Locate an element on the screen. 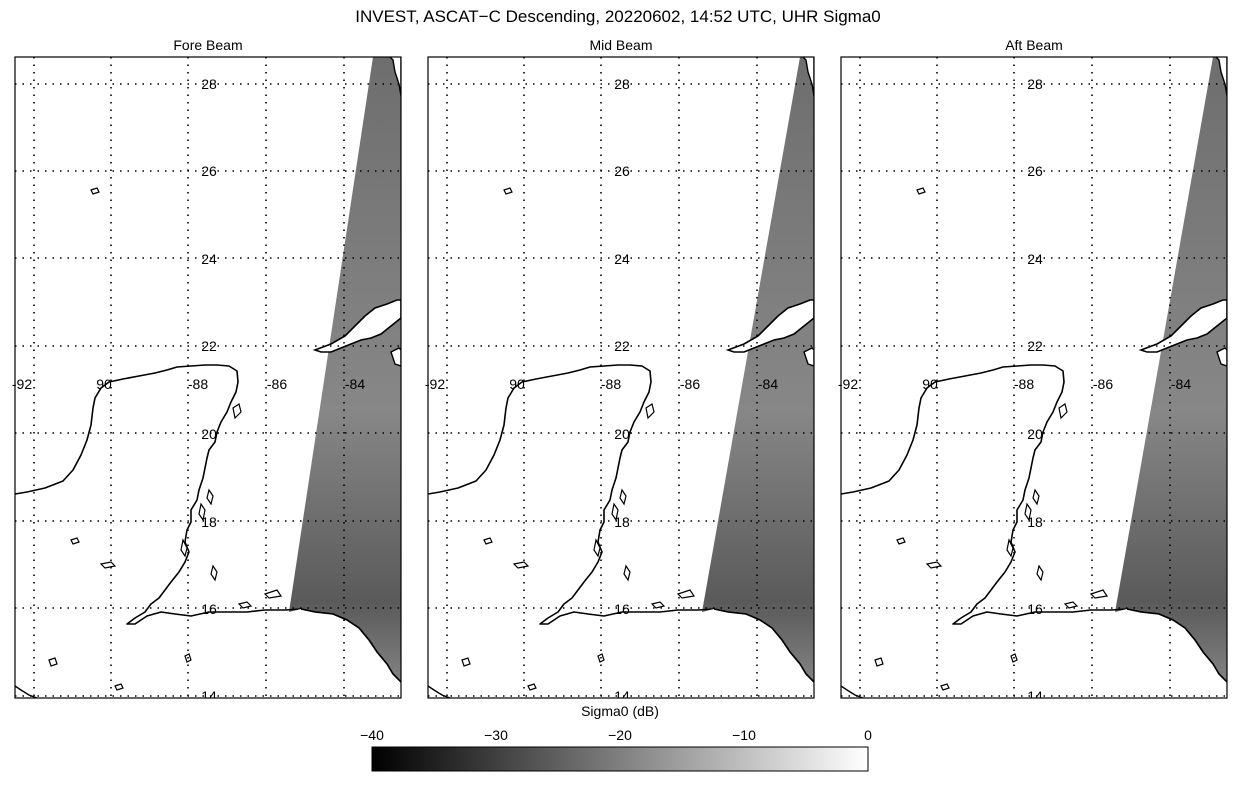 This screenshot has width=1236, height=792. colorbar-tick-label: −40 is located at coordinates (372, 735).